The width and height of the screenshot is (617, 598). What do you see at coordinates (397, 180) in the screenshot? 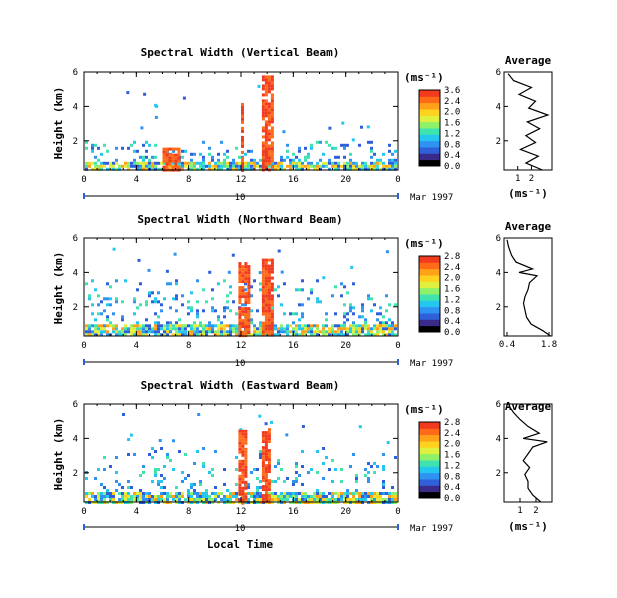
I see `x-tick-label: 0` at bounding box center [397, 180].